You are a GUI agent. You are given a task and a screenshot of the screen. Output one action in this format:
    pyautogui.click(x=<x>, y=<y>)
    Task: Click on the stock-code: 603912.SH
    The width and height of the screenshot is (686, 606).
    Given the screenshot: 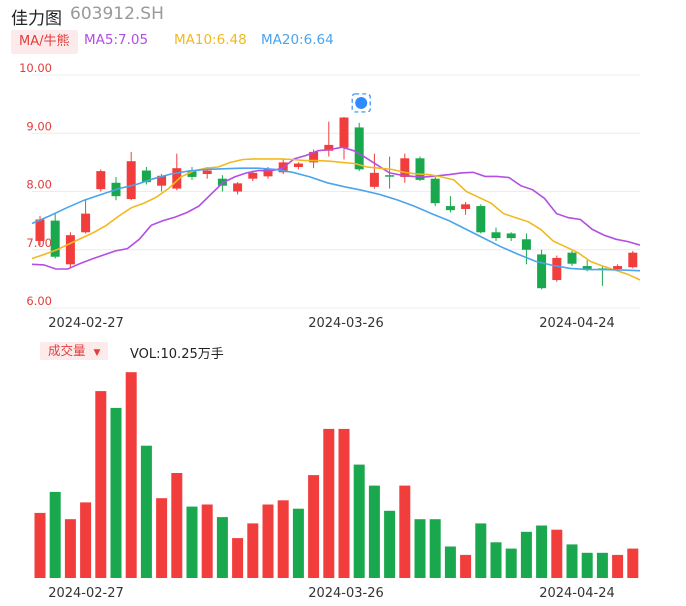 What is the action you would take?
    pyautogui.click(x=117, y=14)
    